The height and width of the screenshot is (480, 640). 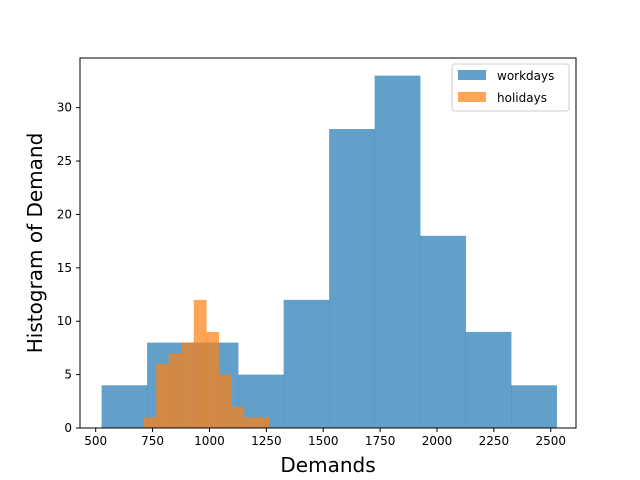 I want to click on x-tick-label: 2250, so click(x=494, y=441).